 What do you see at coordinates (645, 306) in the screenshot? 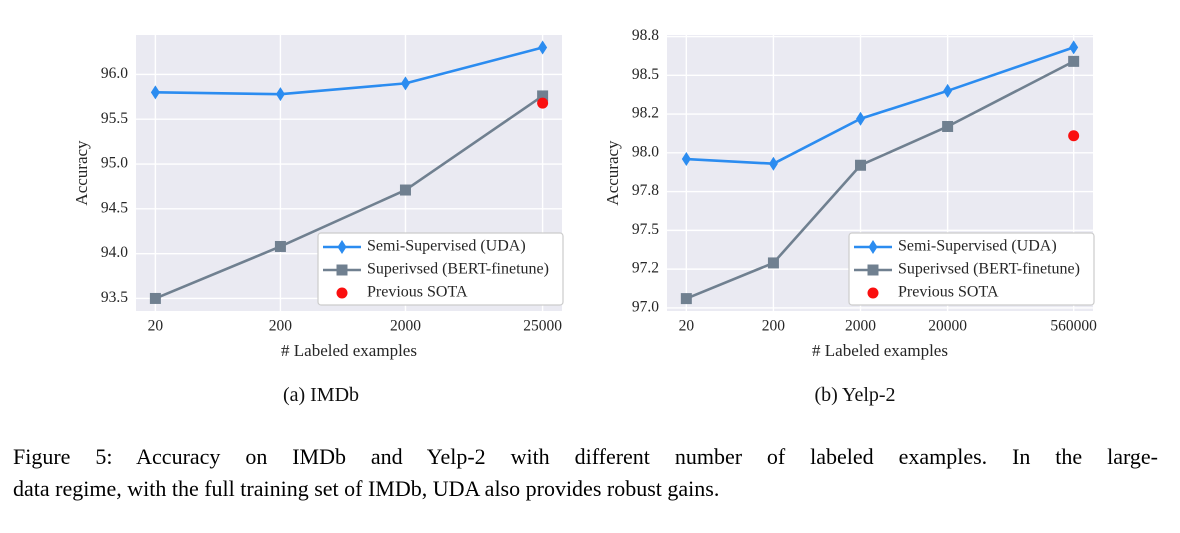
I see `y-tick-label: 97.0` at bounding box center [645, 306].